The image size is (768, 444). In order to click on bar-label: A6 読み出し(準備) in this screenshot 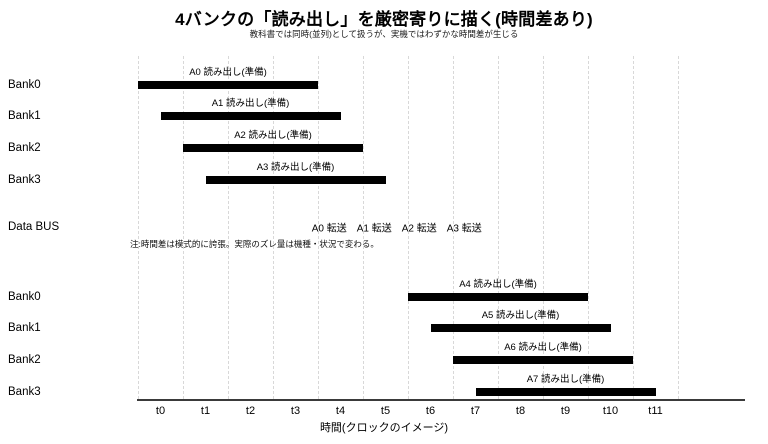, I will do `click(543, 347)`.